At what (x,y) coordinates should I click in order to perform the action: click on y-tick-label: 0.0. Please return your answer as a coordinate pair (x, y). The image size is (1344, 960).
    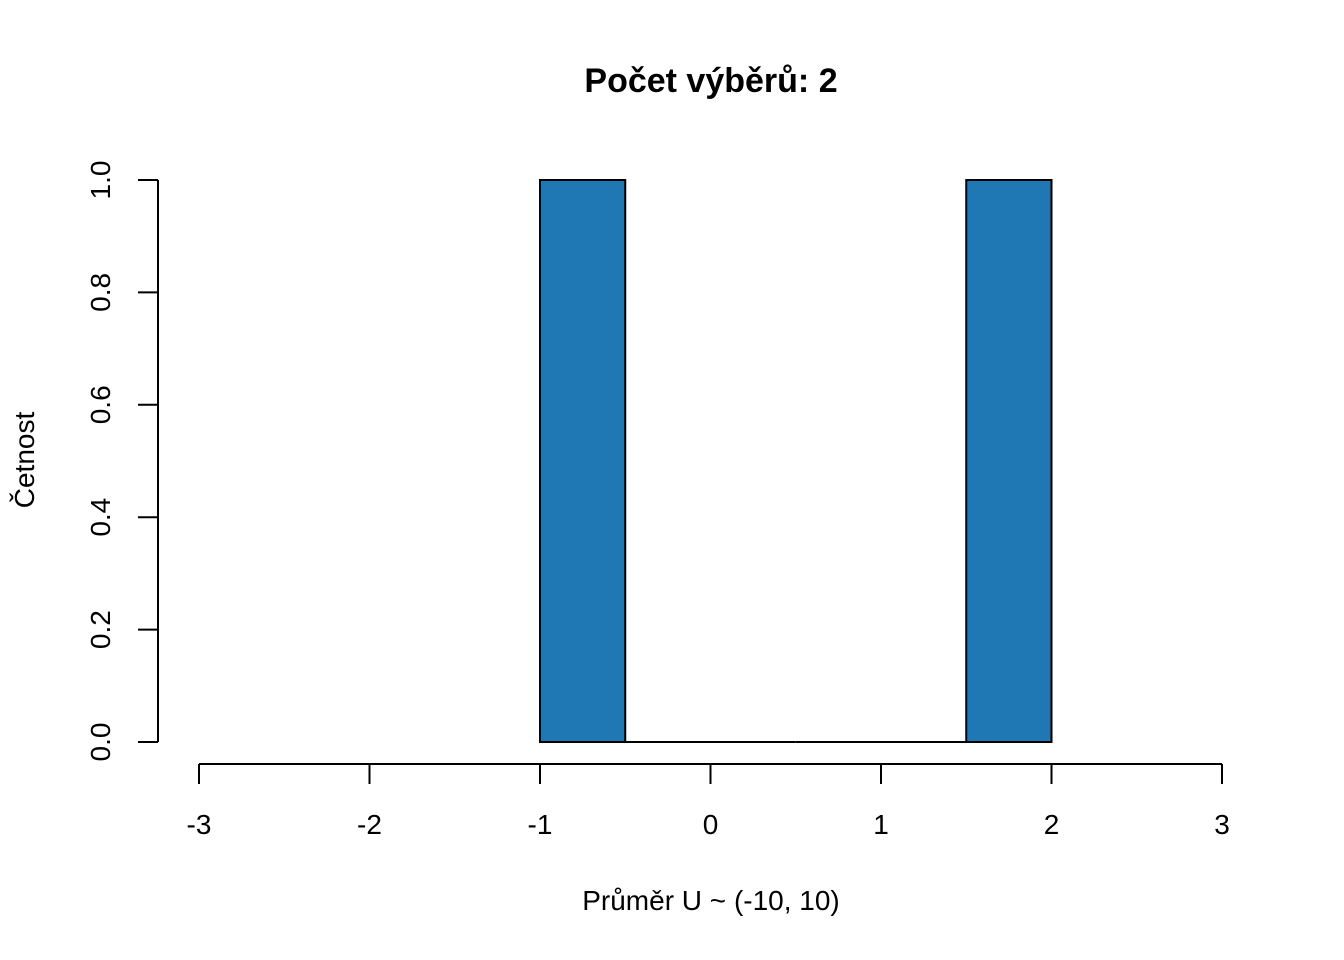
    Looking at the image, I should click on (100, 742).